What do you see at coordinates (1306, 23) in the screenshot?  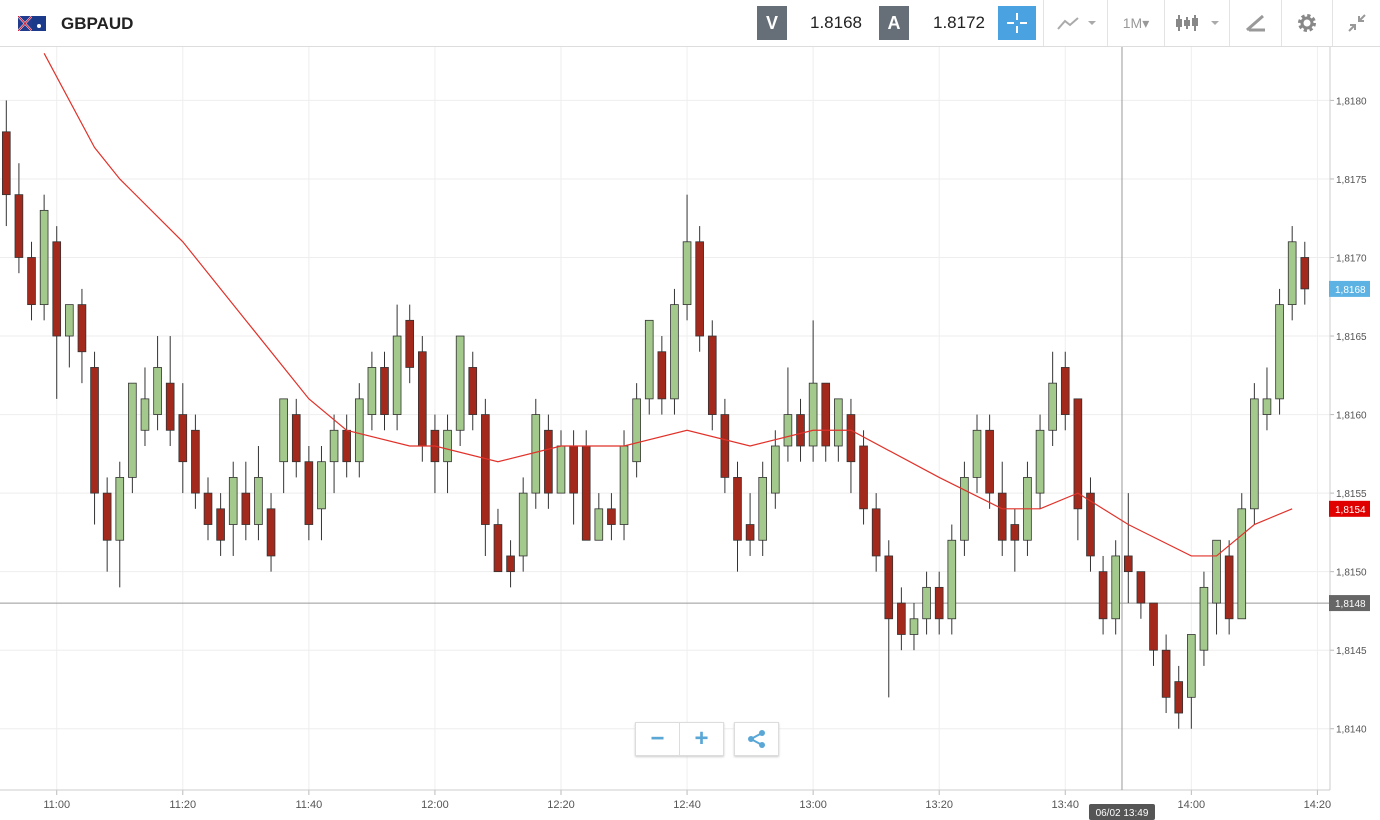 I see `settings-button` at bounding box center [1306, 23].